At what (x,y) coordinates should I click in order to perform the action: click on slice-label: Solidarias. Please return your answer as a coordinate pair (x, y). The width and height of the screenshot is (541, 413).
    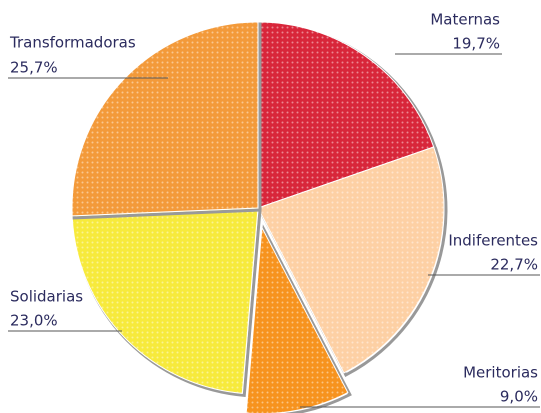
    Looking at the image, I should click on (46, 297).